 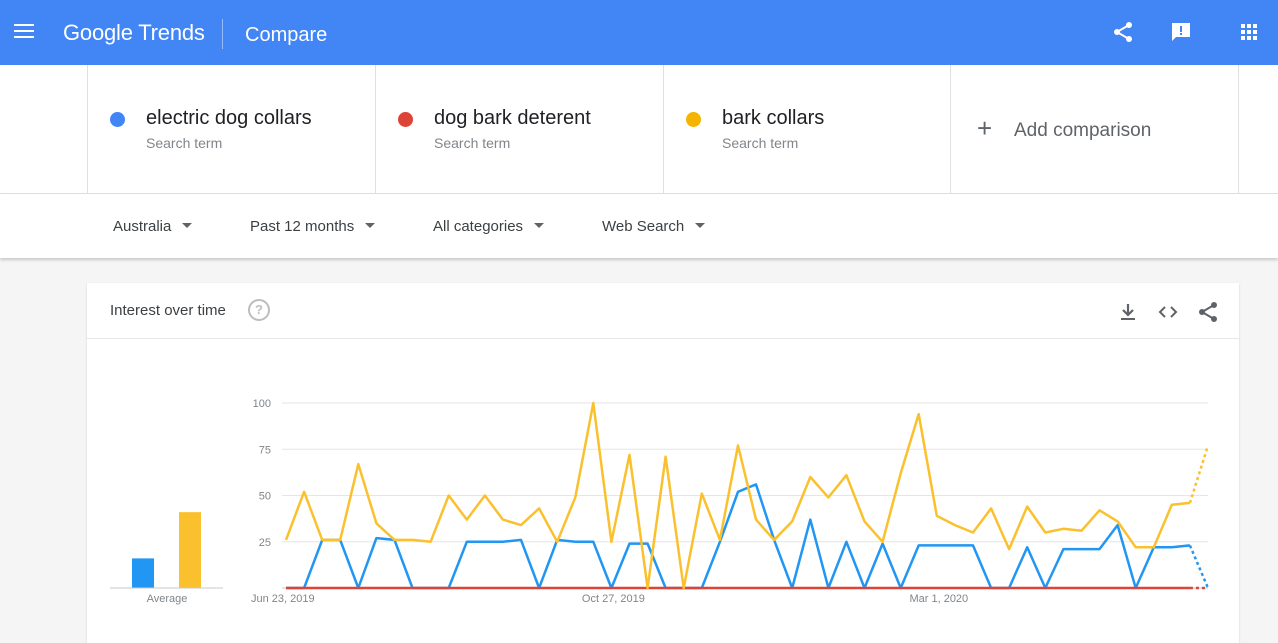 I want to click on x-tick-label: Oct 27, 2019, so click(x=613, y=599).